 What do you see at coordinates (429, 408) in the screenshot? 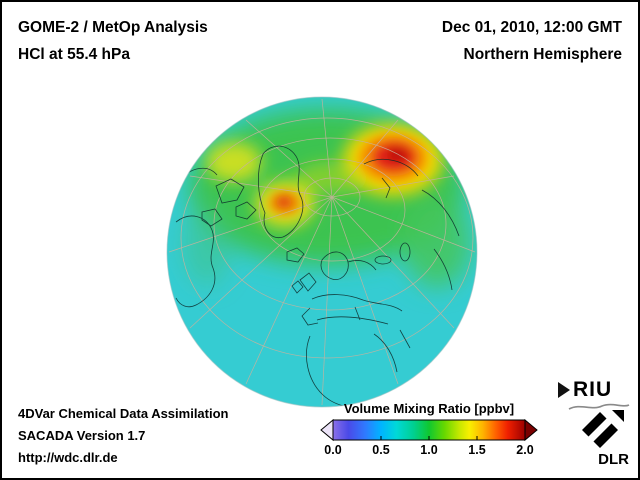
I see `colorbar-title: Volume Mixing Ratio [ppbv]` at bounding box center [429, 408].